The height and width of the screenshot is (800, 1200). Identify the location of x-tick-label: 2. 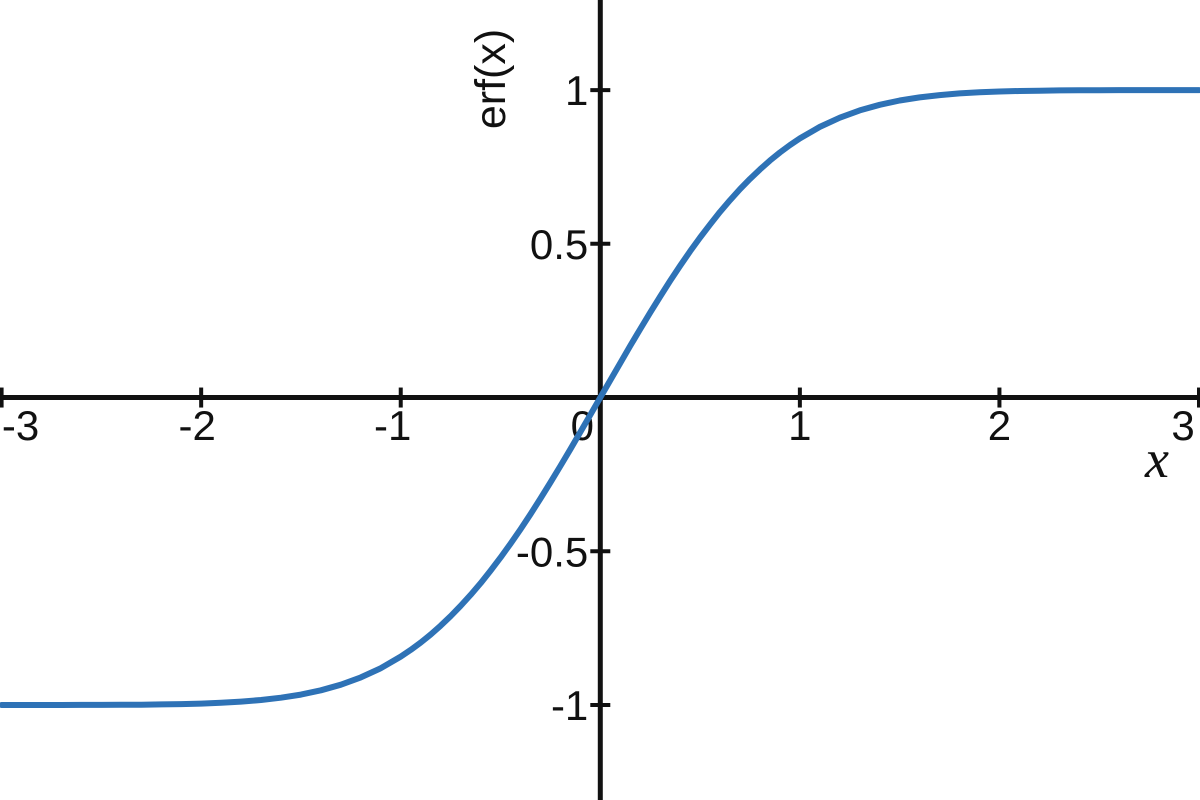
(999, 425).